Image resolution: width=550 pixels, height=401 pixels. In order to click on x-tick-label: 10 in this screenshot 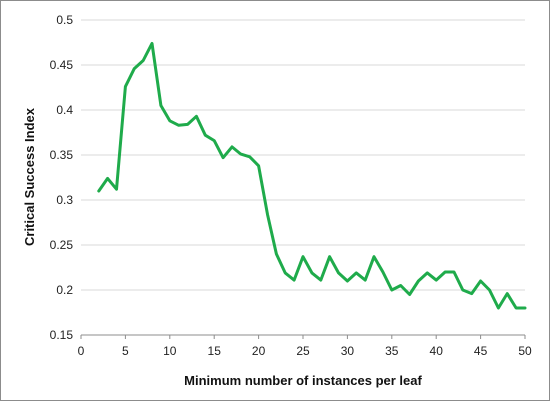, I will do `click(170, 351)`.